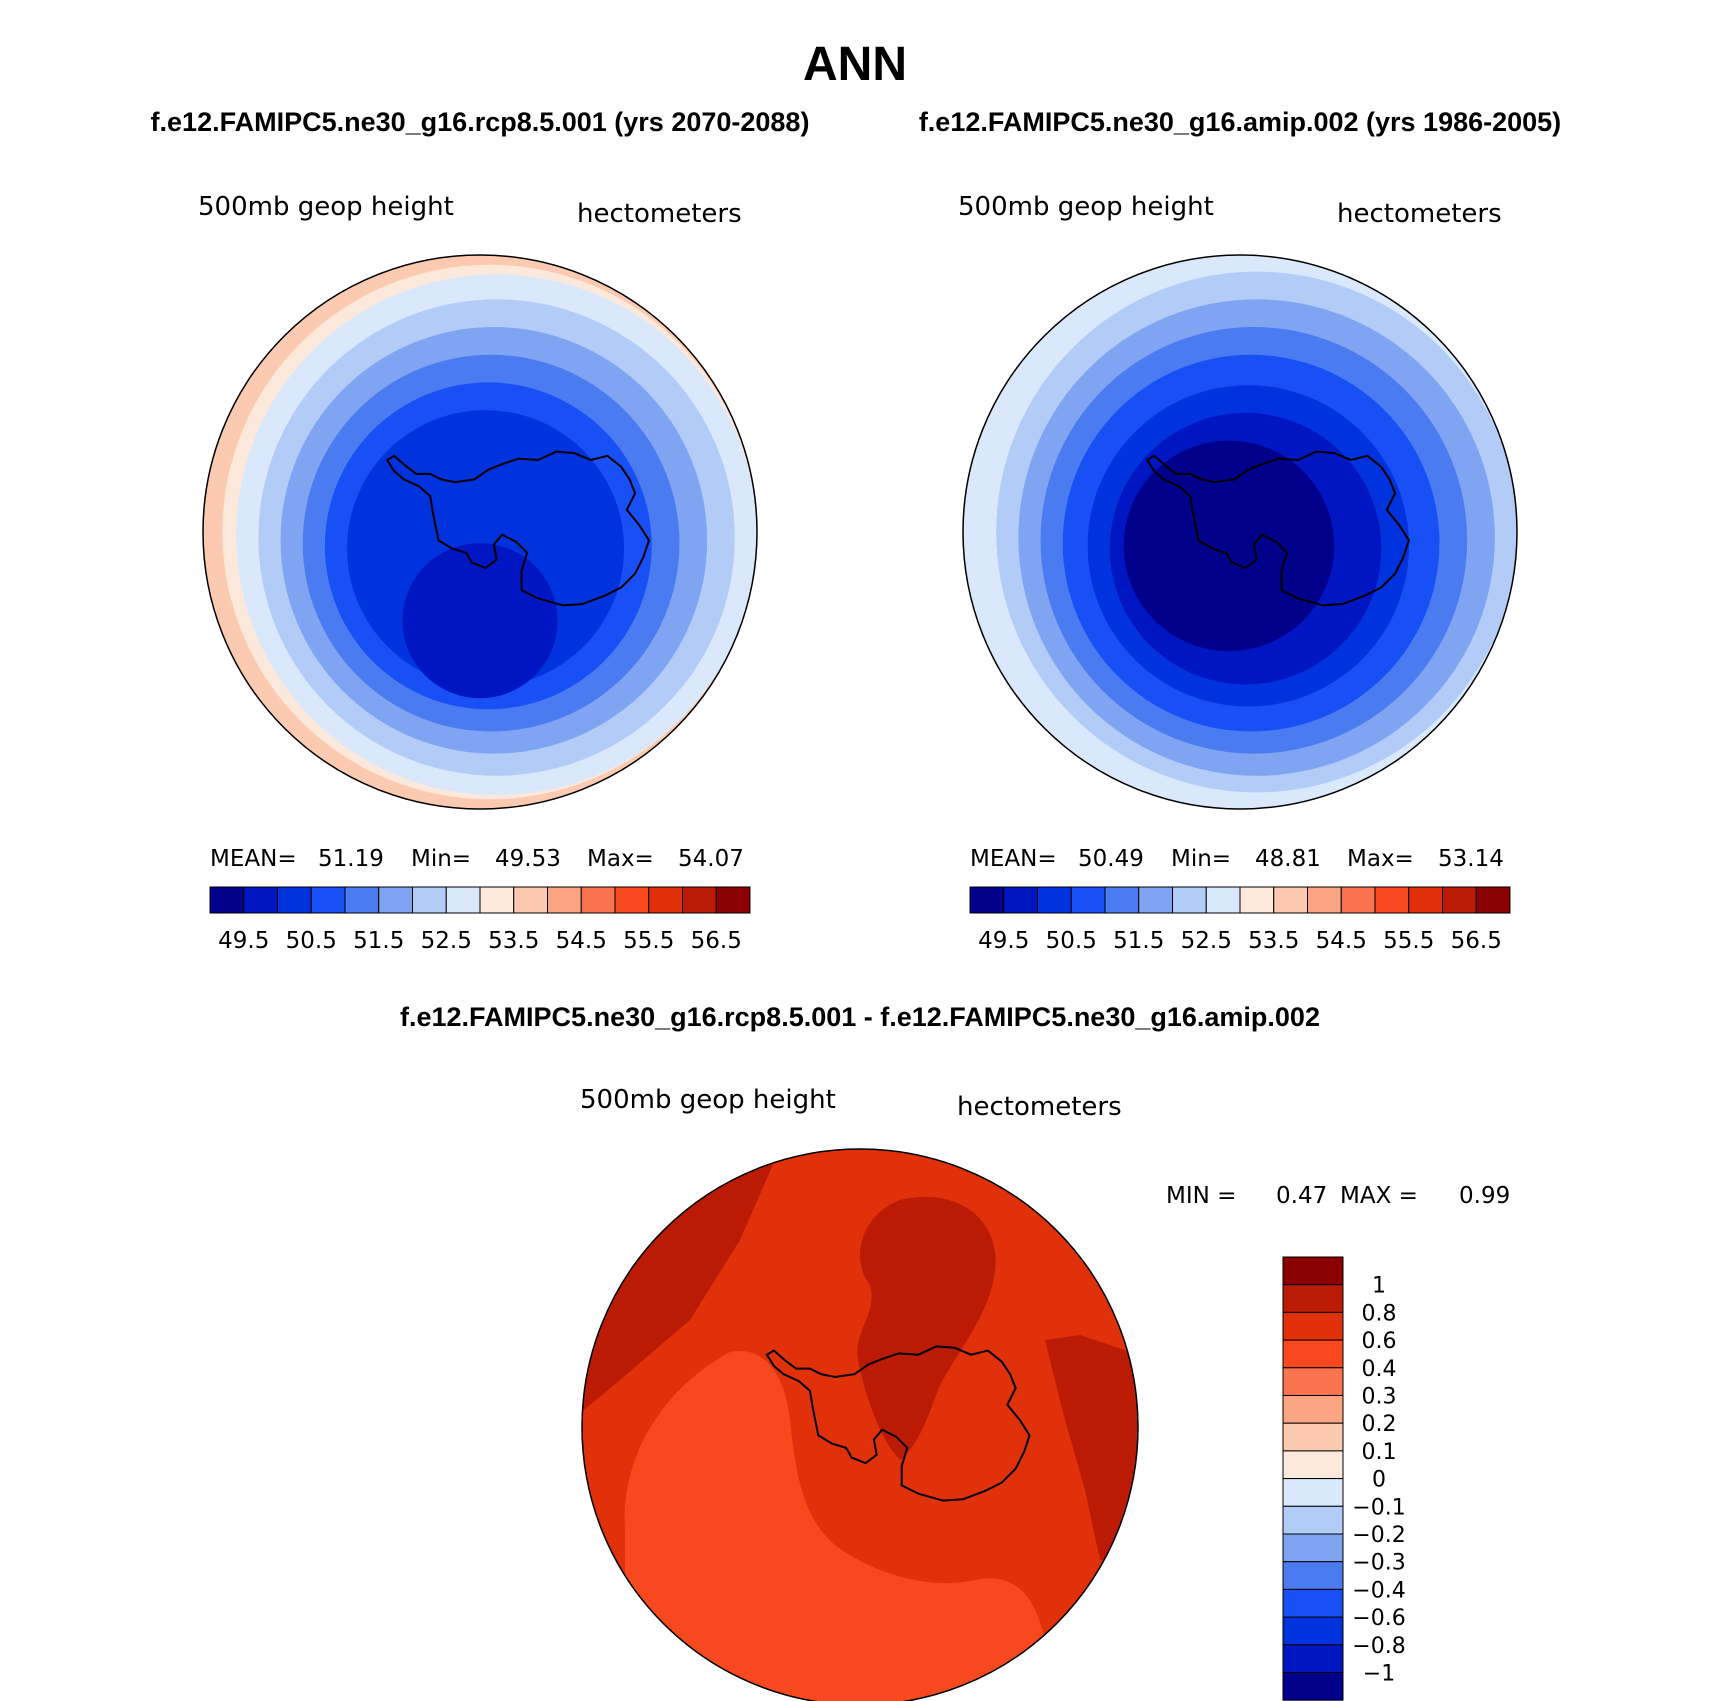 The image size is (1710, 1701). I want to click on panel-diff-colorbar-tick-label: 0.2, so click(1379, 1424).